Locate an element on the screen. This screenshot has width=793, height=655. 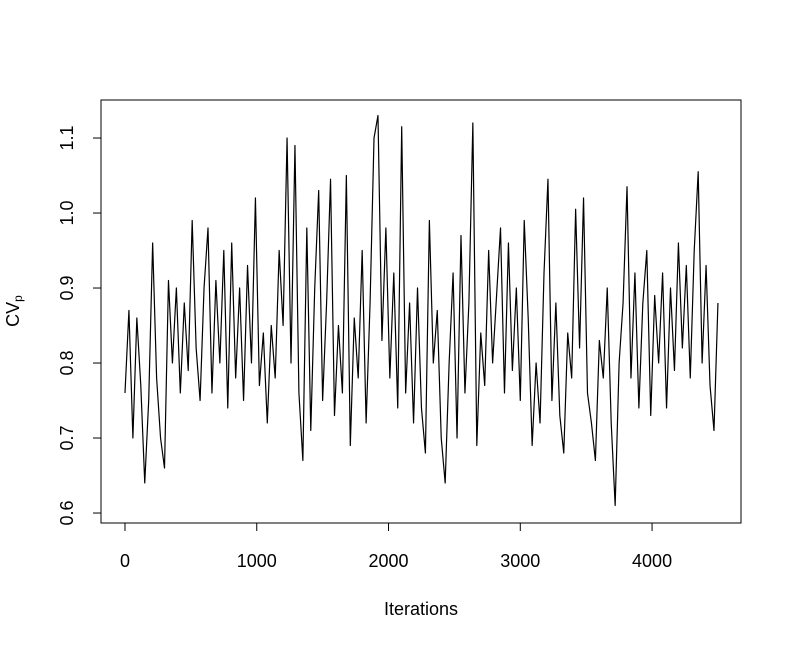
y-tick-label: 1.1 is located at coordinates (67, 138).